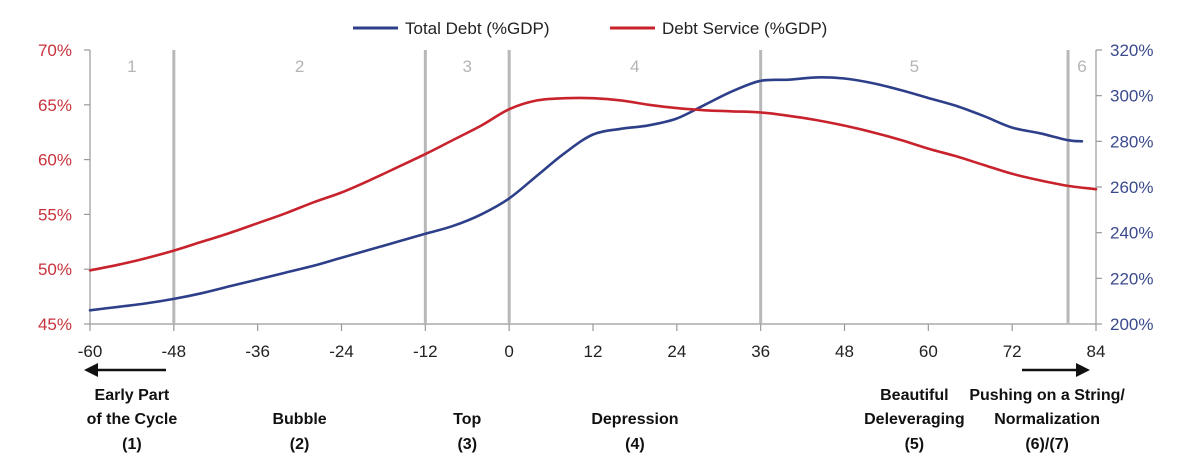  Describe the element at coordinates (132, 444) in the screenshot. I see `stage-label-line: (1)` at that location.